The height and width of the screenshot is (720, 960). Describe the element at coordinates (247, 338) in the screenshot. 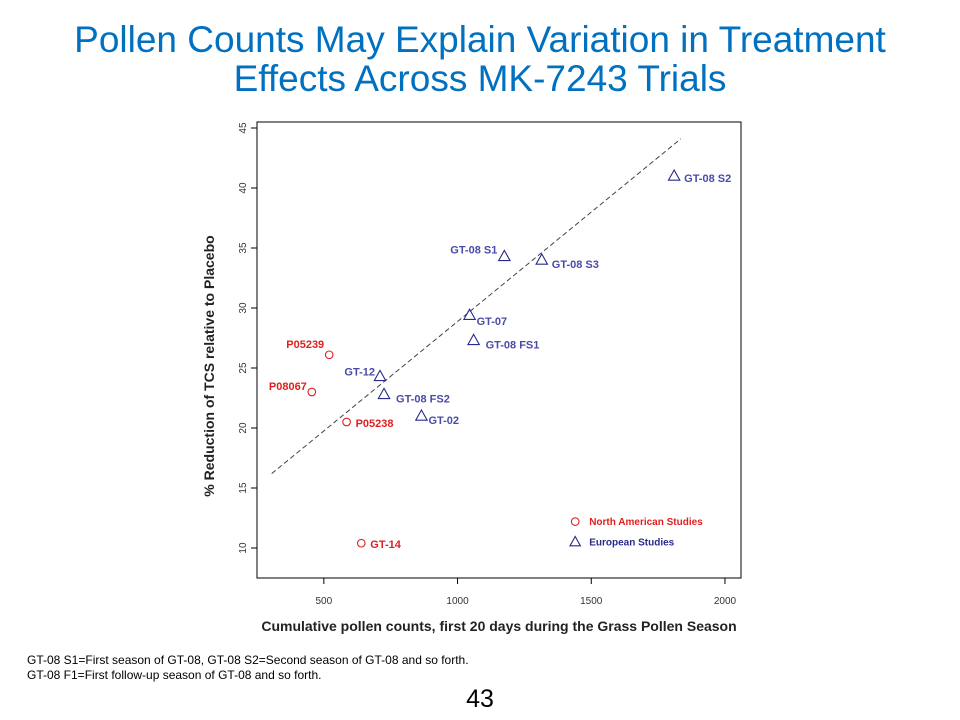

I see `y-axis: 10 15 20 25 30 35 40 45` at that location.